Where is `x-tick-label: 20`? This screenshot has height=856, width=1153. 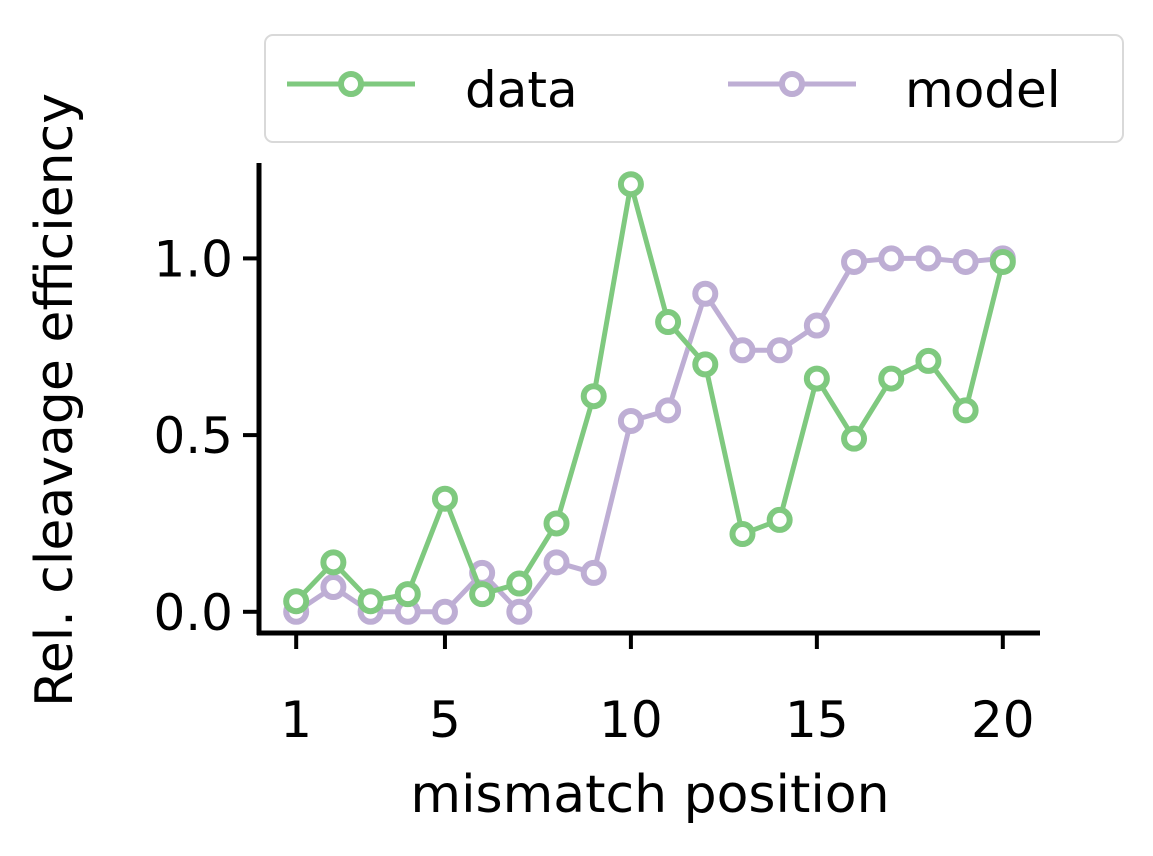
x-tick-label: 20 is located at coordinates (1003, 720).